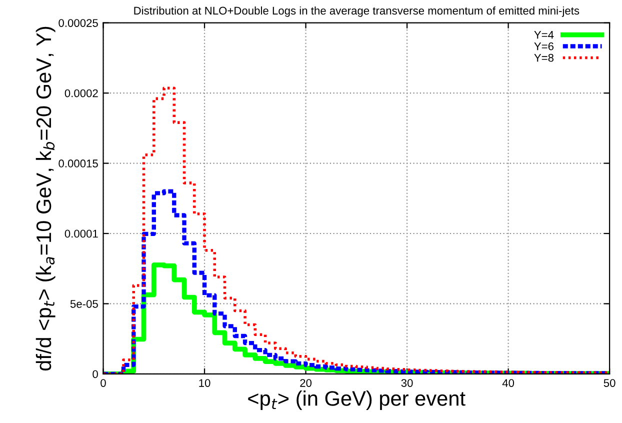 The image size is (622, 423). What do you see at coordinates (306, 383) in the screenshot?
I see `x-tick-label: 20` at bounding box center [306, 383].